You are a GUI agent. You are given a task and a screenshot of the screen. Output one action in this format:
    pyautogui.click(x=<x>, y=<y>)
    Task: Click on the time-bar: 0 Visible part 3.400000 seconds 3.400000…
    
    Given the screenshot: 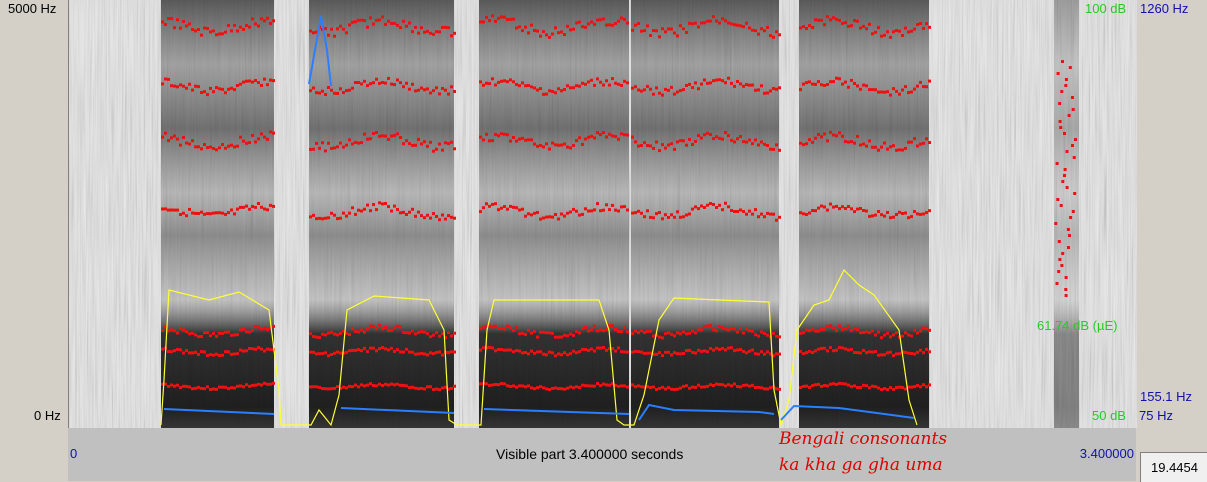 What is the action you would take?
    pyautogui.click(x=602, y=454)
    